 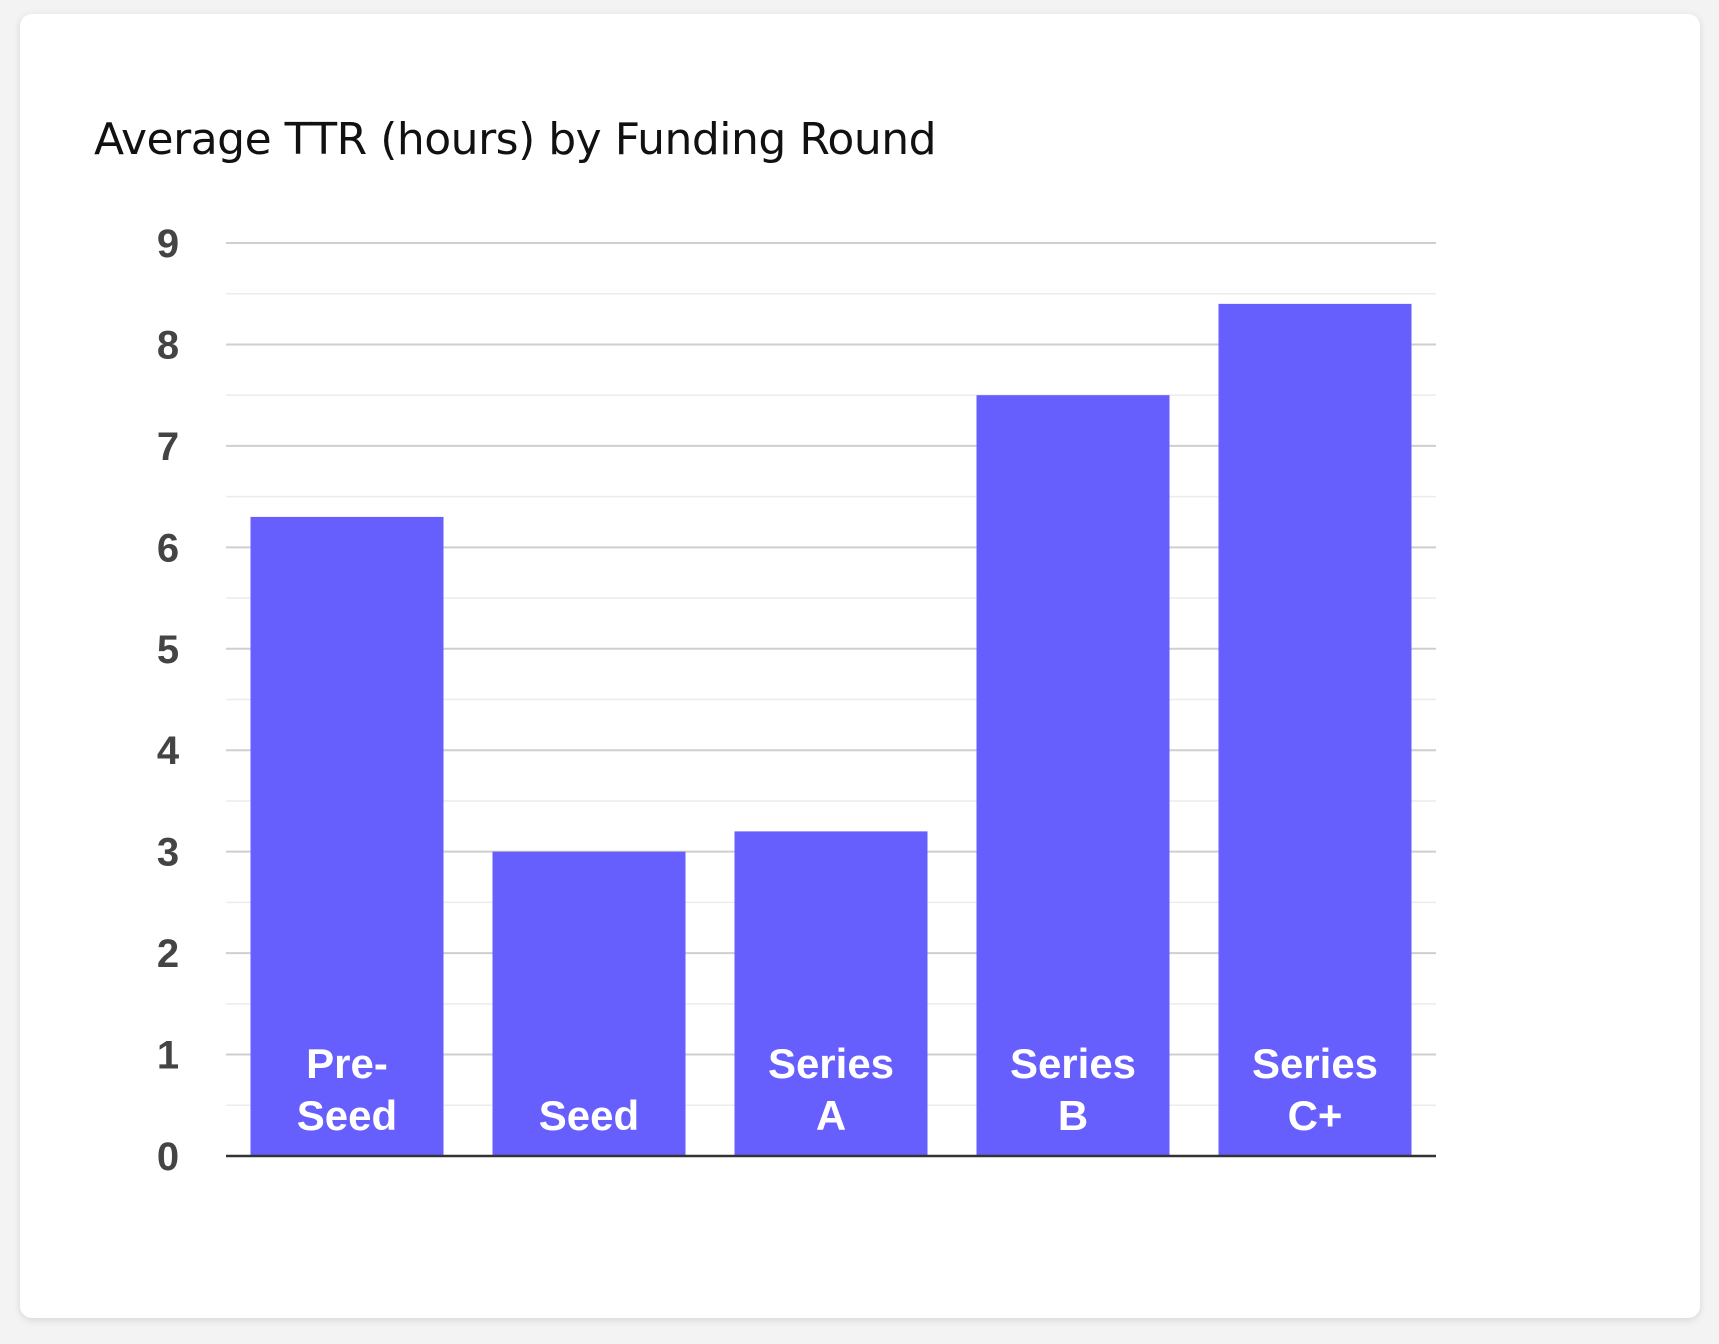 I want to click on y-tick-label: 9, so click(x=168, y=244).